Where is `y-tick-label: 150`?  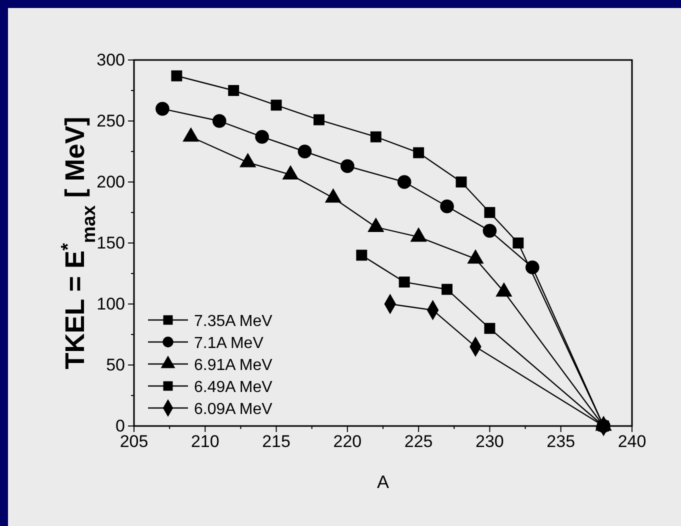
y-tick-label: 150 is located at coordinates (110, 242).